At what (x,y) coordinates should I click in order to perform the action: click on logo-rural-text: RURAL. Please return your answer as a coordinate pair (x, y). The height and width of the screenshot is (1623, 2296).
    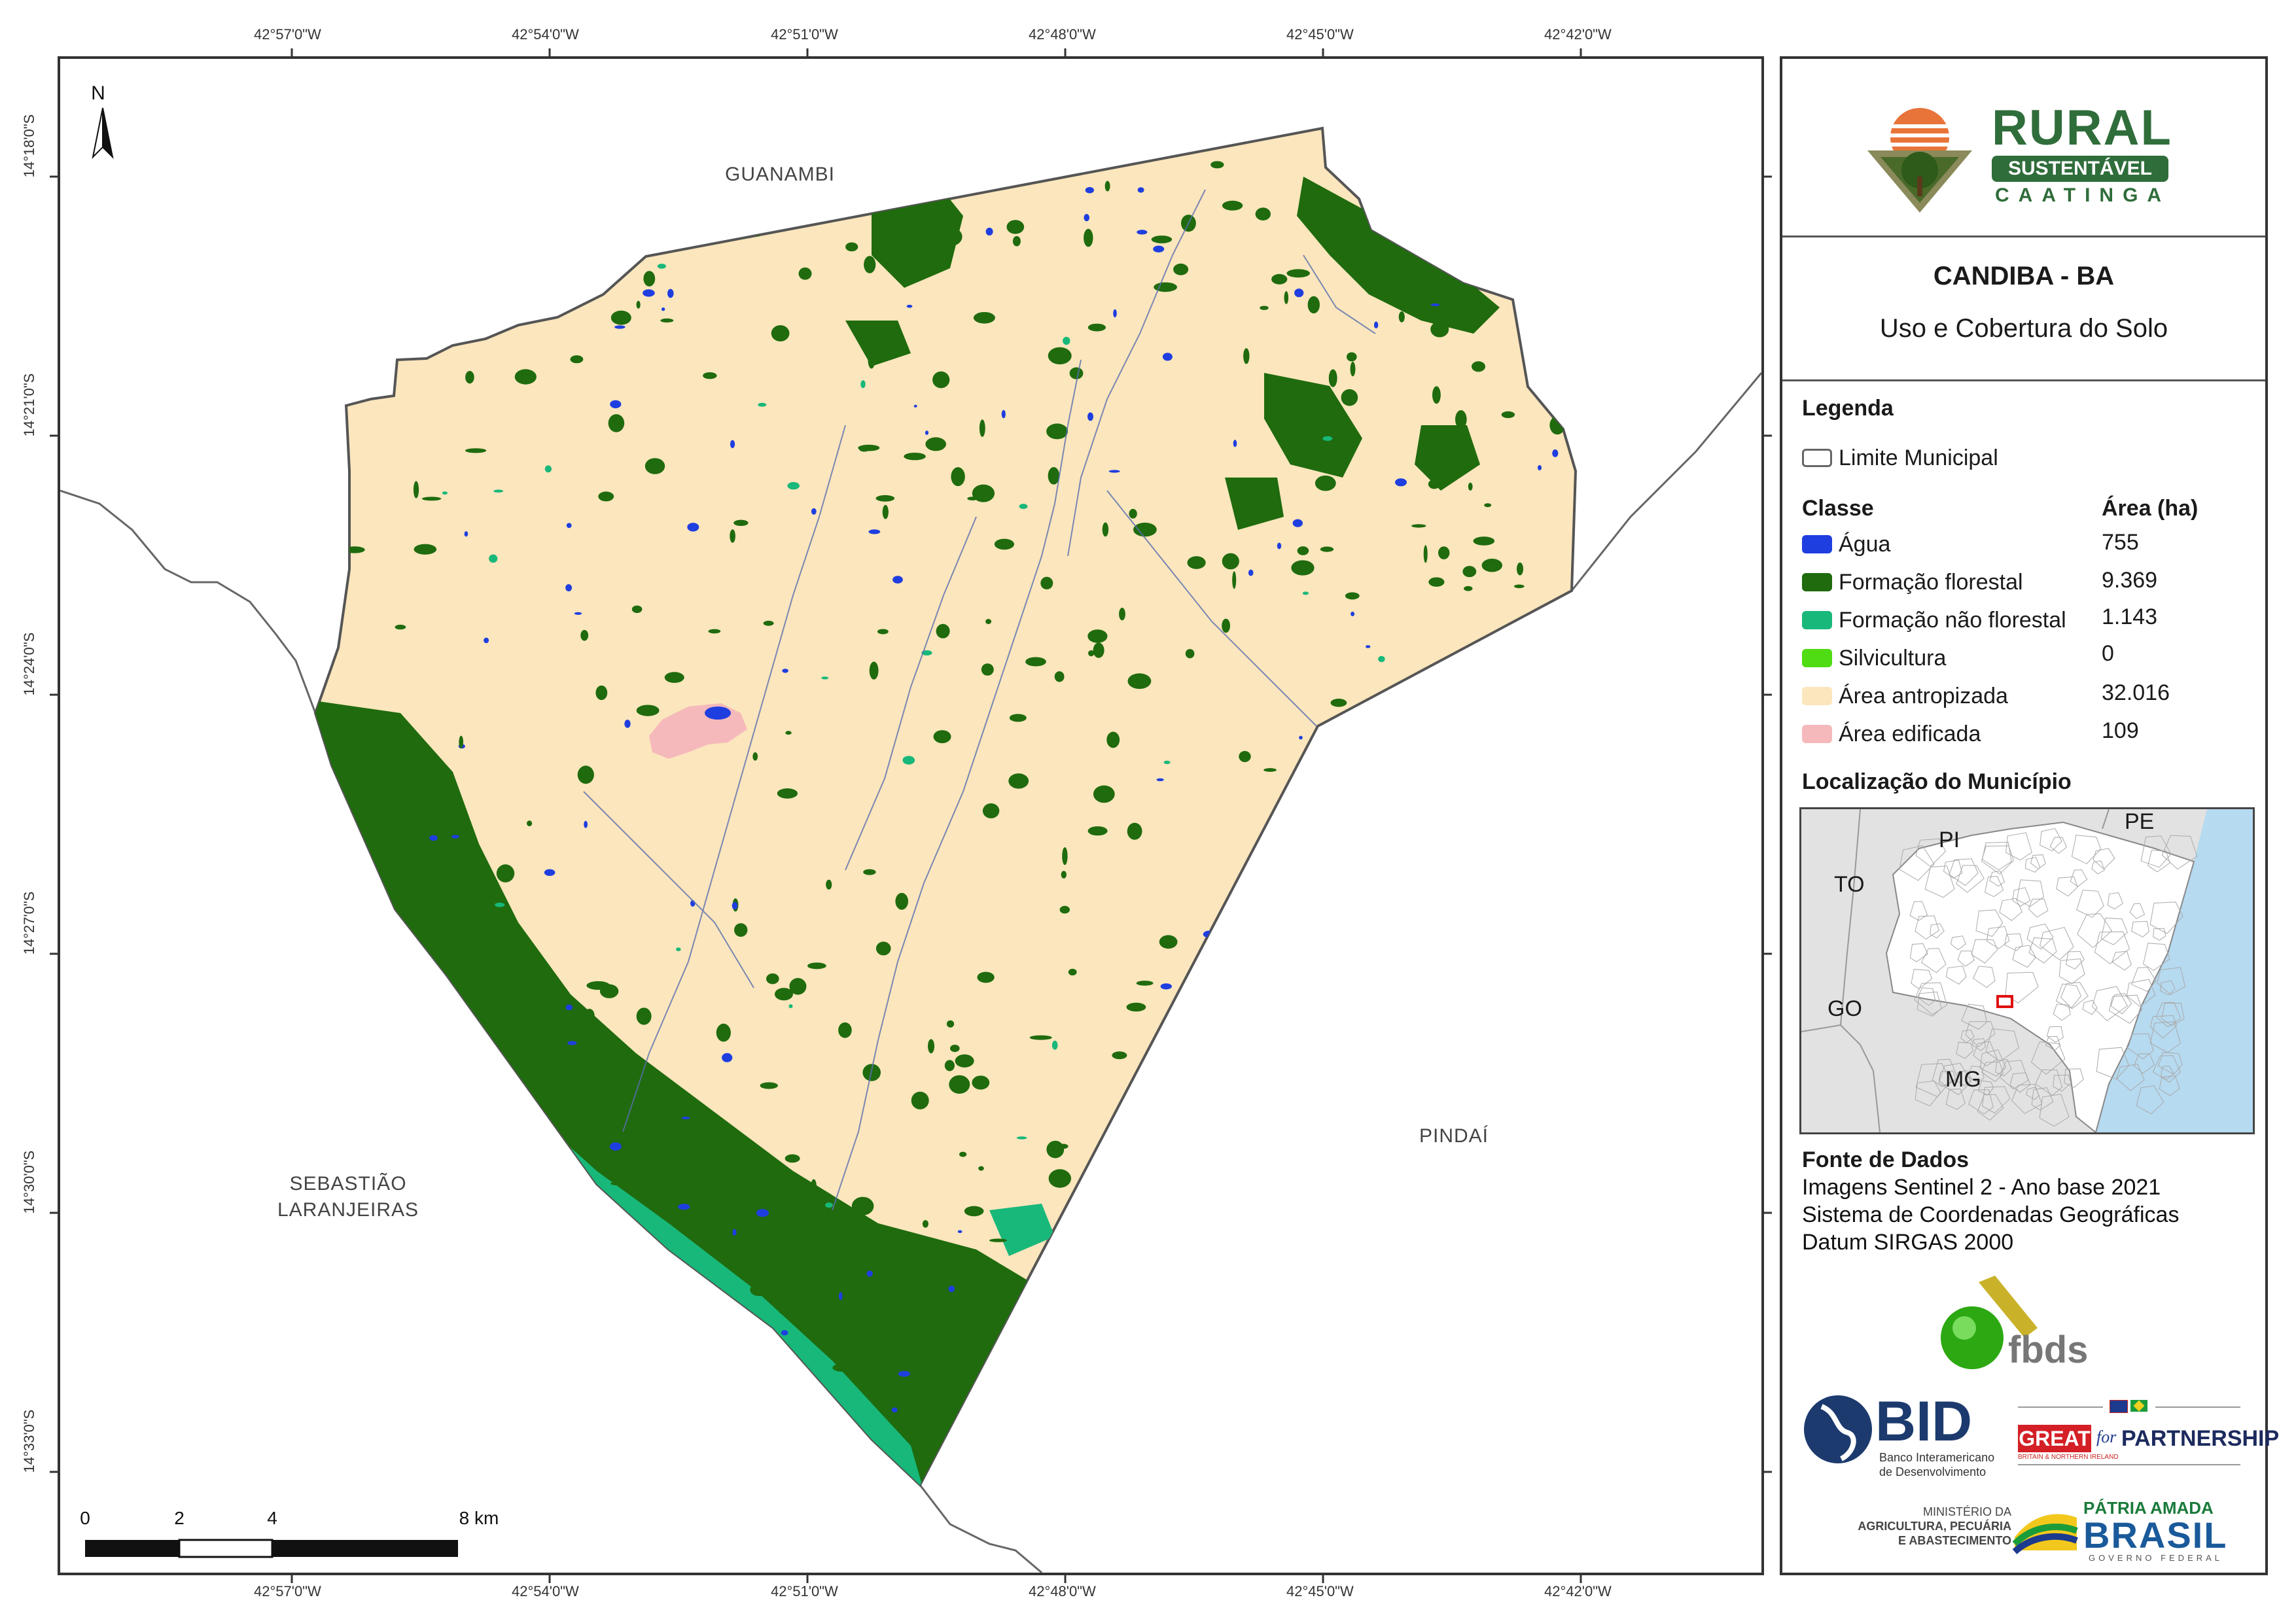
    Looking at the image, I should click on (2082, 128).